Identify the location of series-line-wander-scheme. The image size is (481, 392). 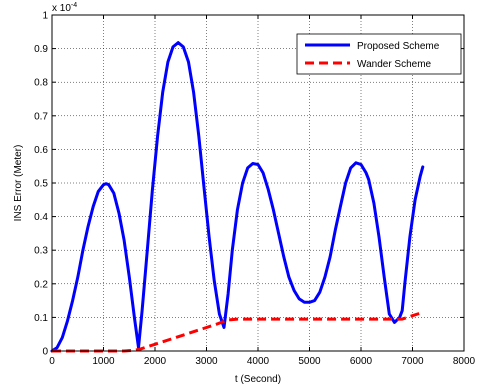
(238, 331).